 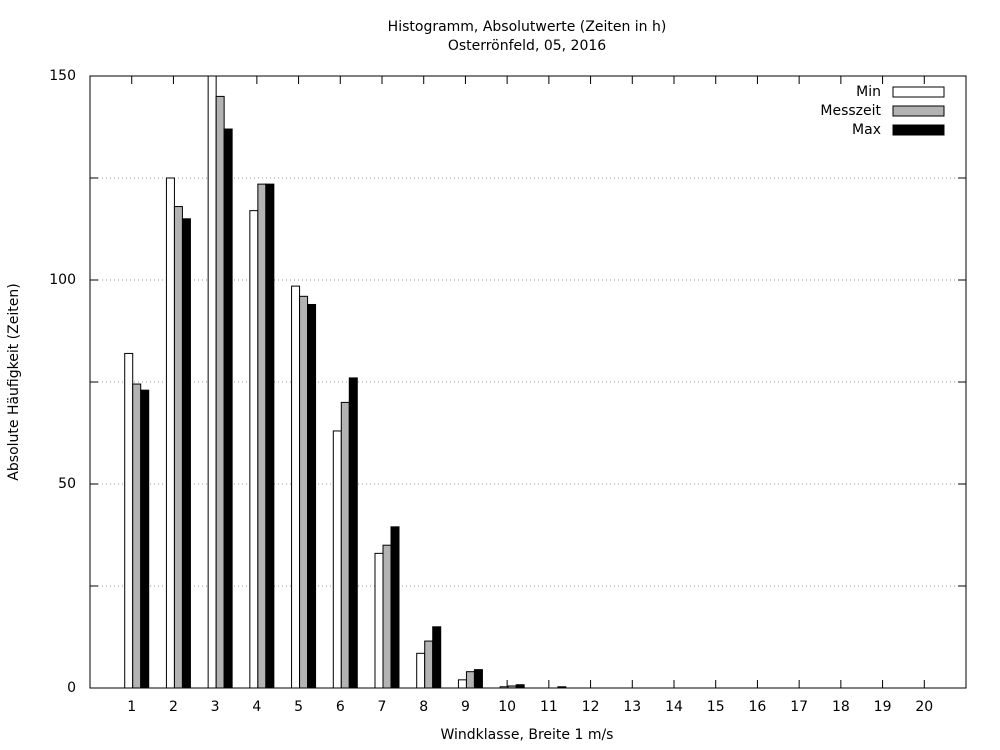 What do you see at coordinates (298, 707) in the screenshot?
I see `x-tick-label: 5` at bounding box center [298, 707].